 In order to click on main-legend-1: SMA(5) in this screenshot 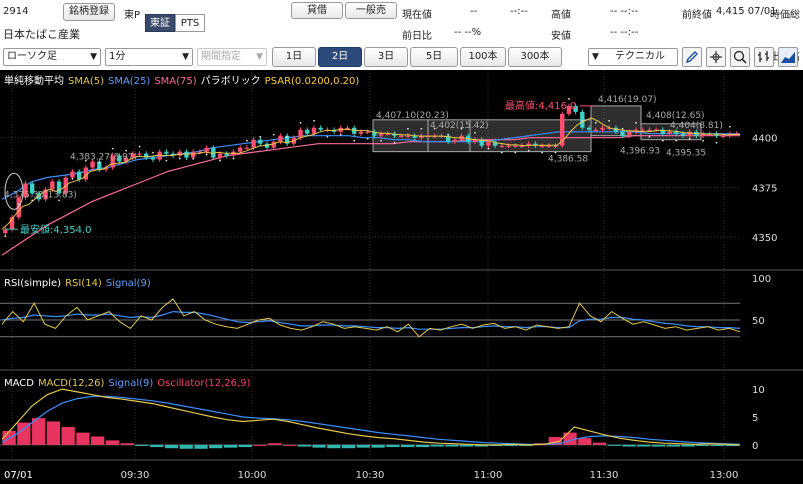, I will do `click(86, 81)`.